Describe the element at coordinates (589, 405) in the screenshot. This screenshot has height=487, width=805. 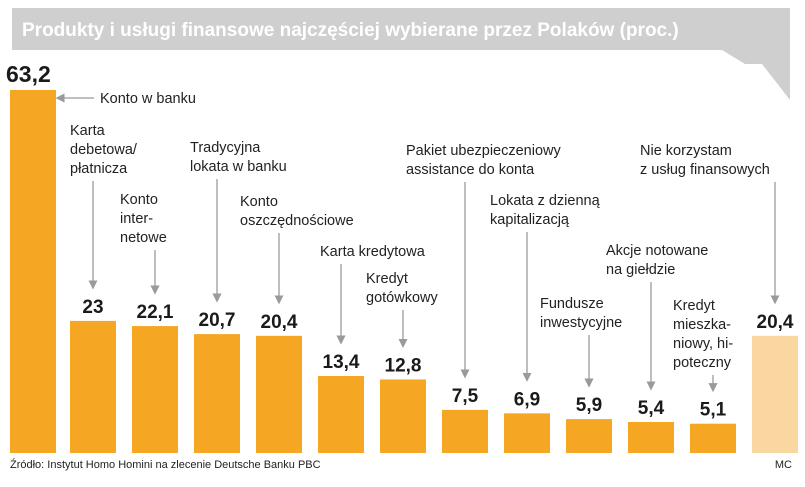
I see `value-label: 5,9` at that location.